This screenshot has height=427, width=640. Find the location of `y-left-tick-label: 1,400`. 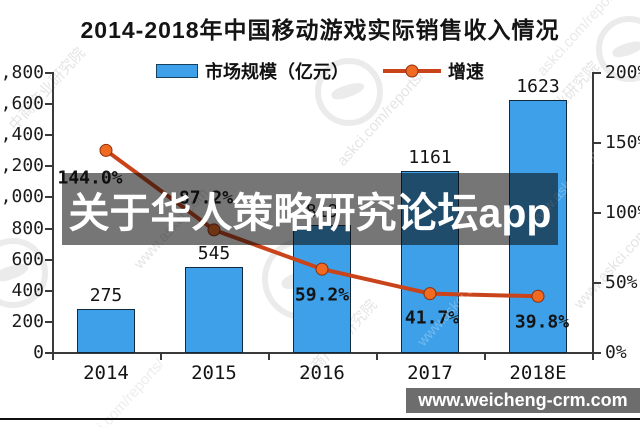

y-left-tick-label: 1,400 is located at coordinates (22, 135).